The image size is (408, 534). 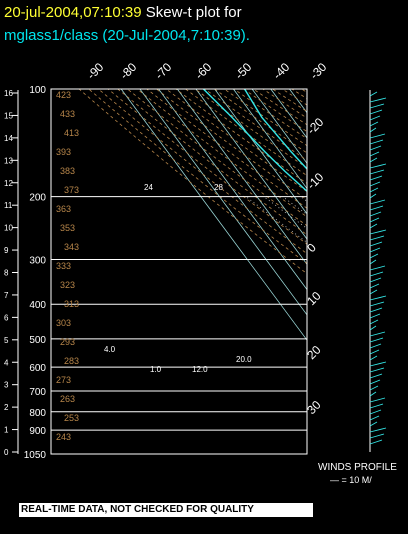 What do you see at coordinates (71, 304) in the screenshot?
I see `theta-label: 313` at bounding box center [71, 304].